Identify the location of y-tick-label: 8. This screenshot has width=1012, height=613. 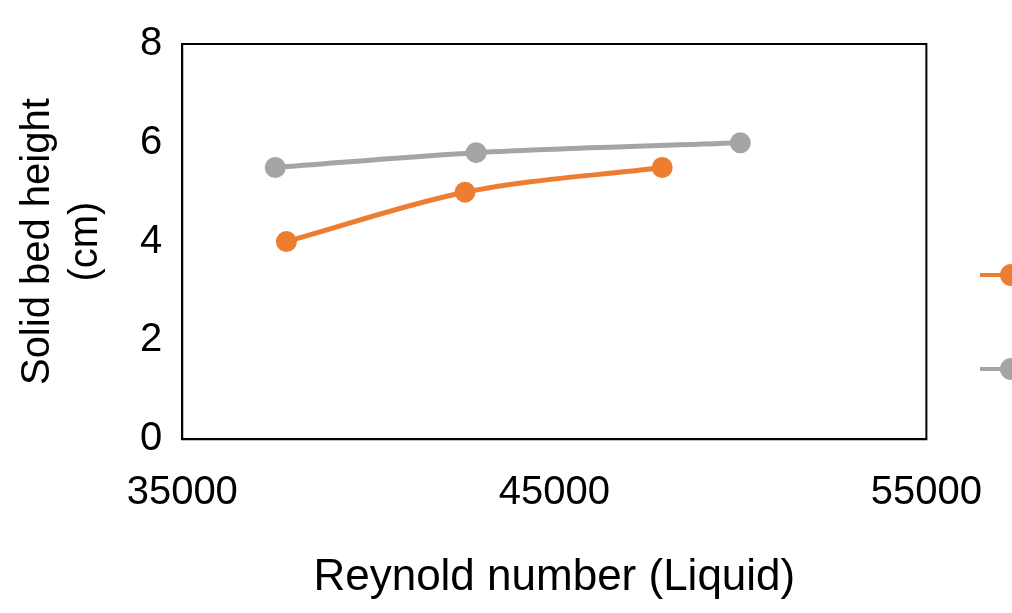
(151, 41).